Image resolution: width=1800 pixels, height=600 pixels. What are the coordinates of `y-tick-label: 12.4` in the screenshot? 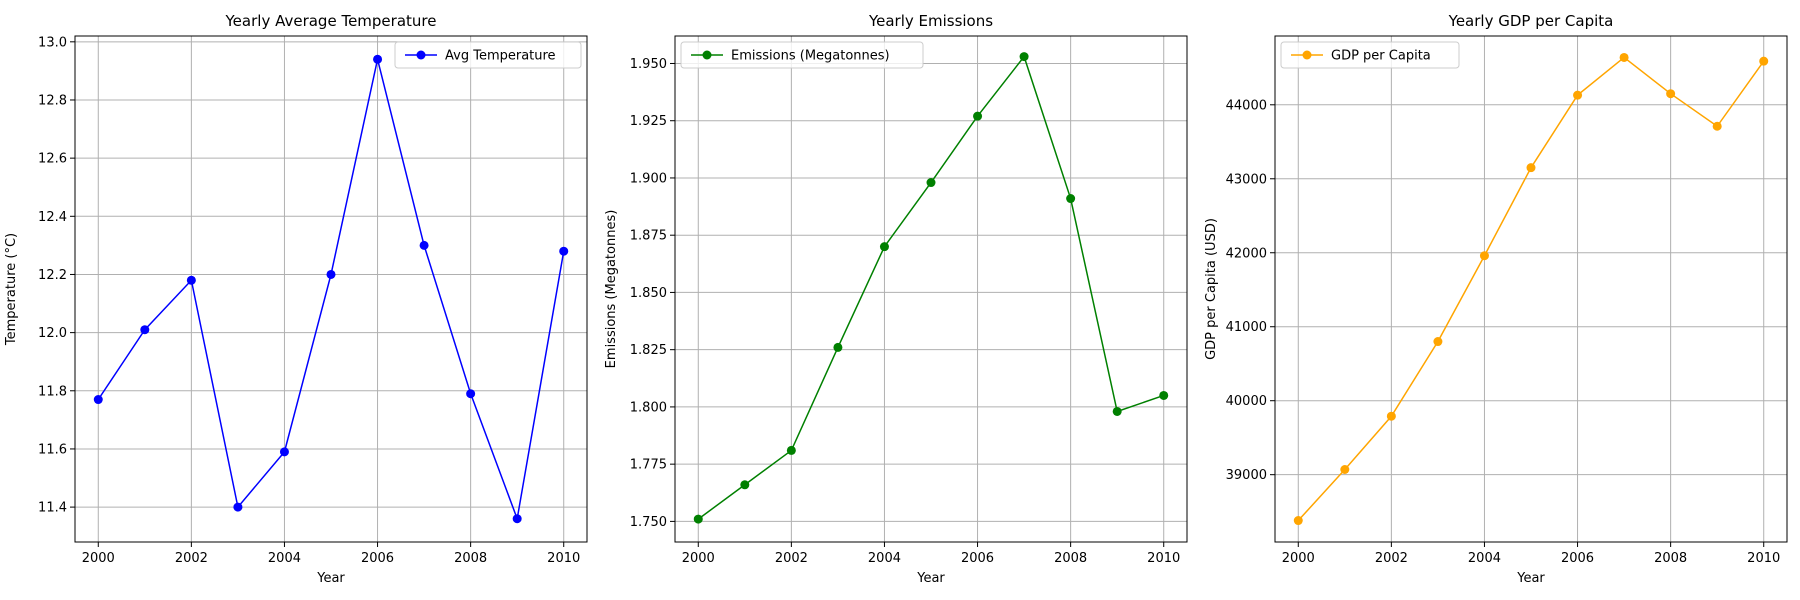 It's located at (52, 217).